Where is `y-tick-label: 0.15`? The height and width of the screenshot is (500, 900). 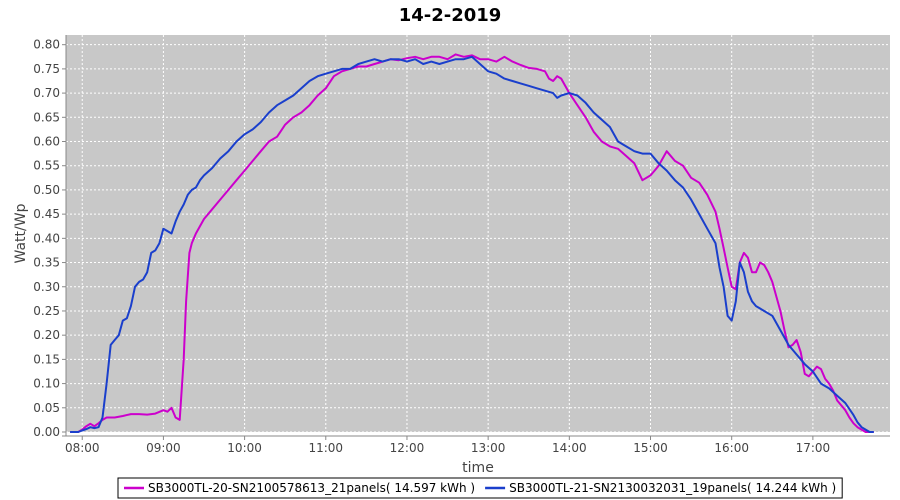
y-tick-label: 0.15 is located at coordinates (46, 359).